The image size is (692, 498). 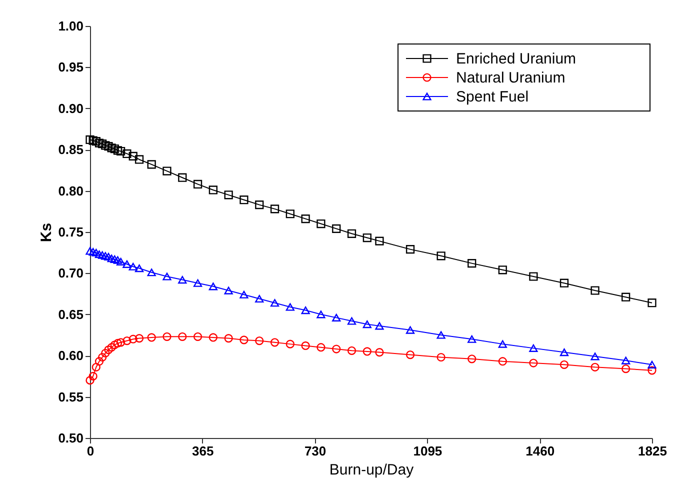 I want to click on y-tick-label: 0.65, so click(x=71, y=314).